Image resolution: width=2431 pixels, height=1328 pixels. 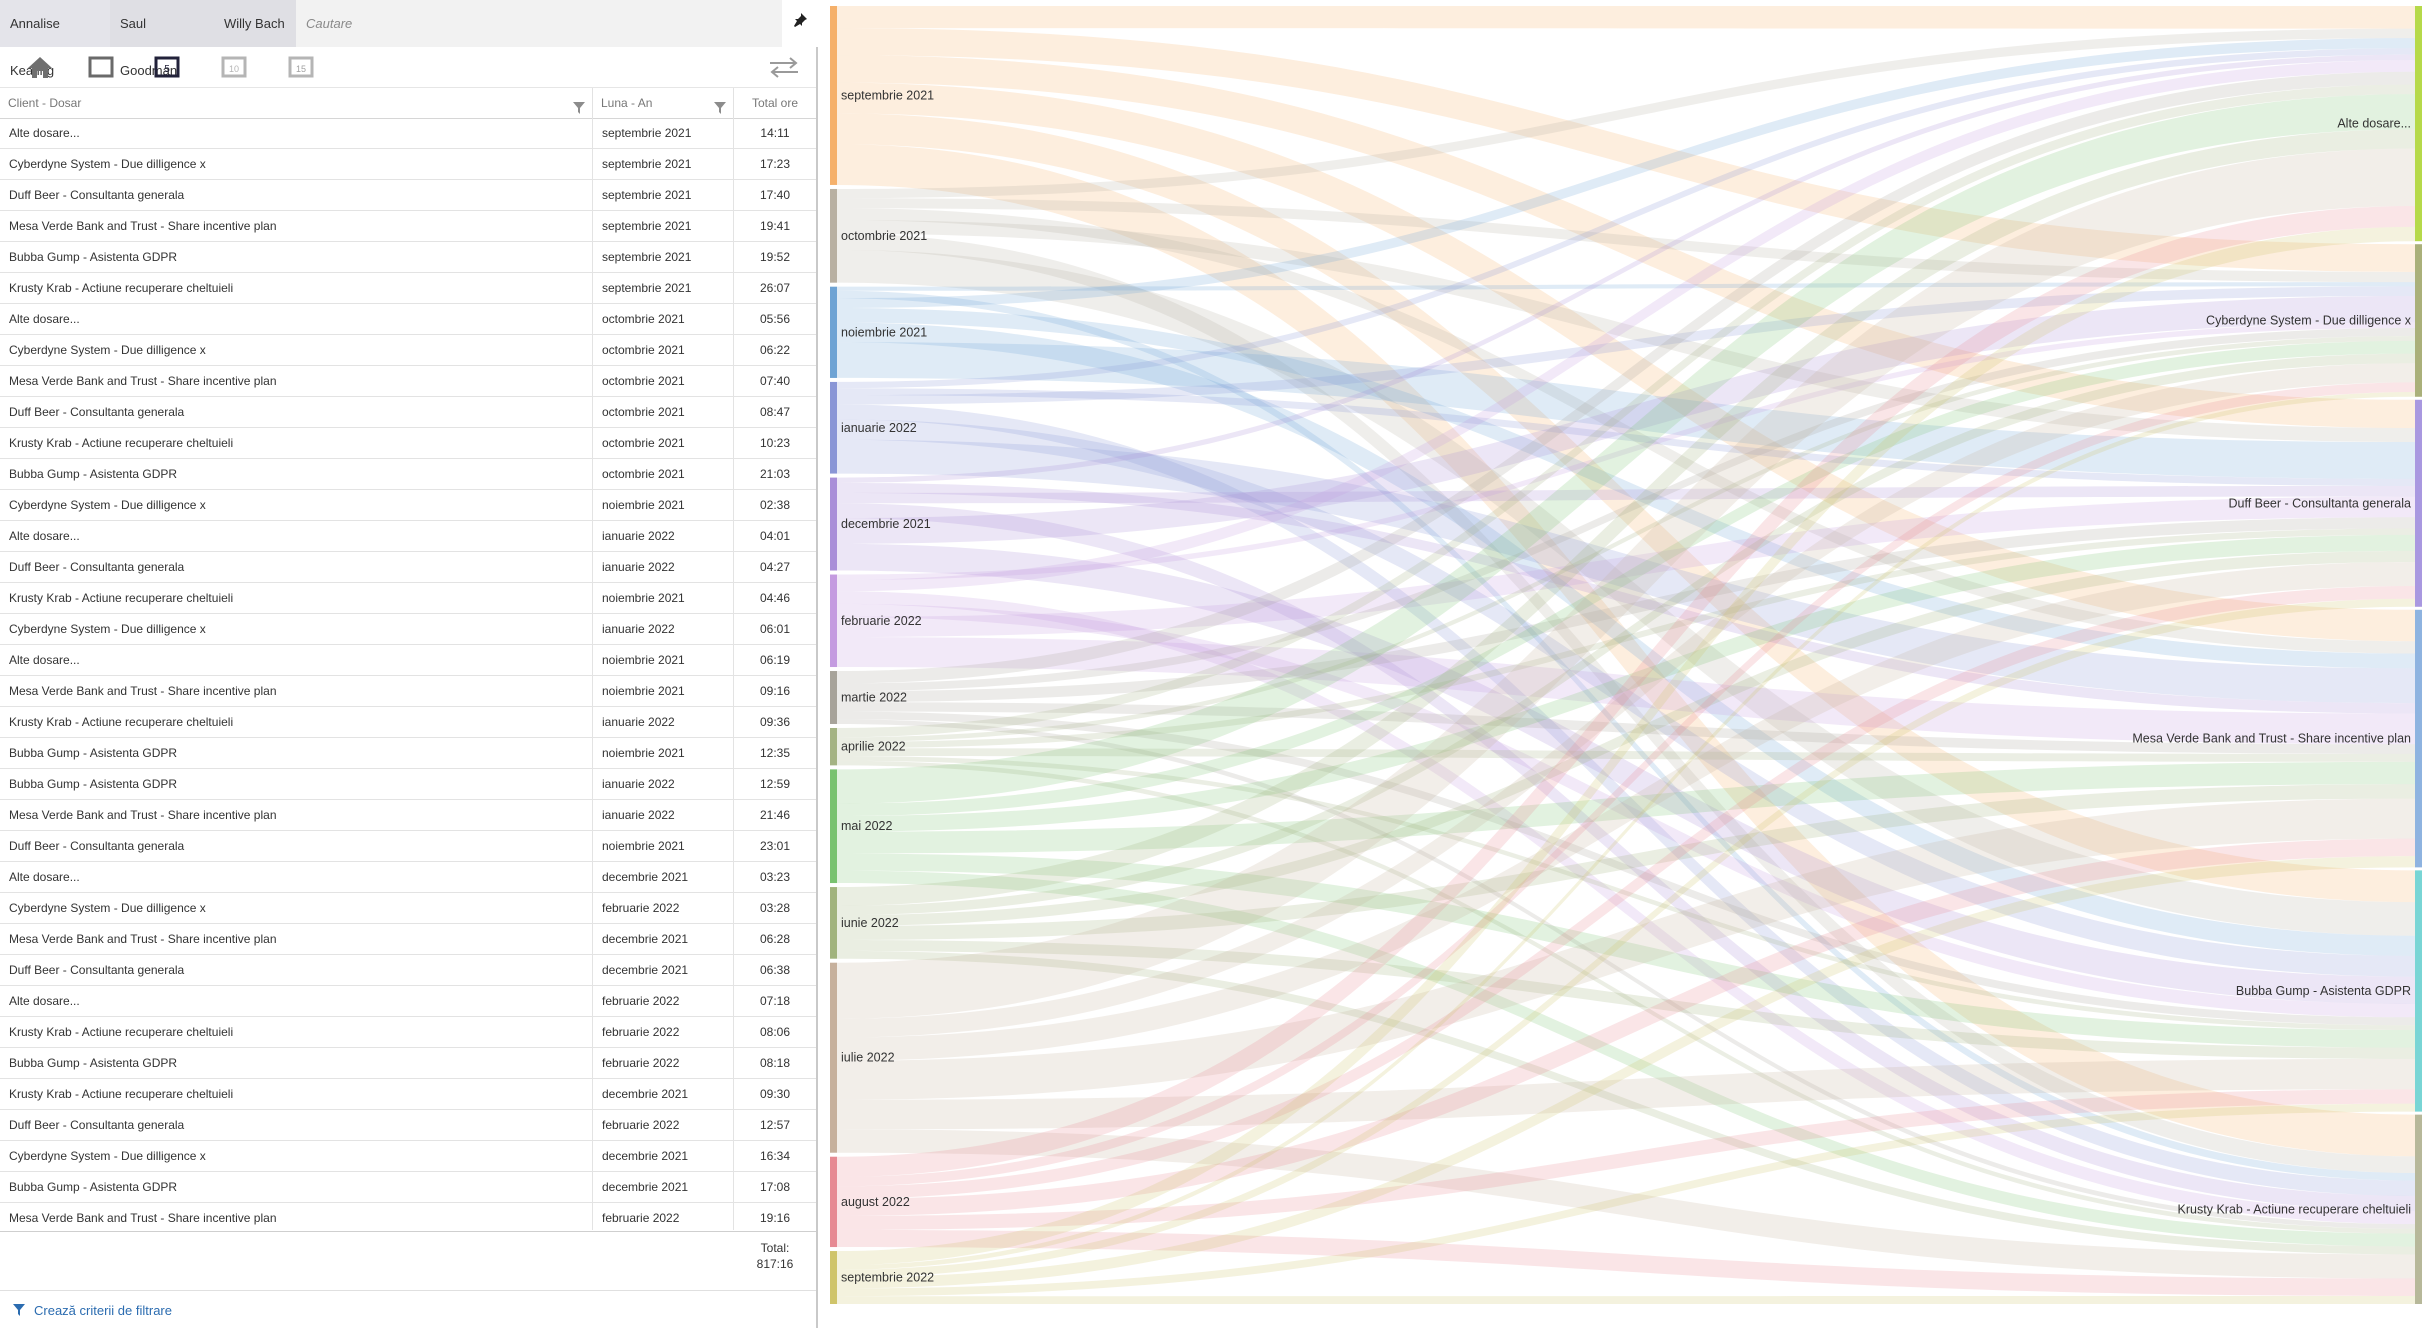 I want to click on table-row: Alte dosare... septembrie 2021 14:11, so click(x=408, y=133).